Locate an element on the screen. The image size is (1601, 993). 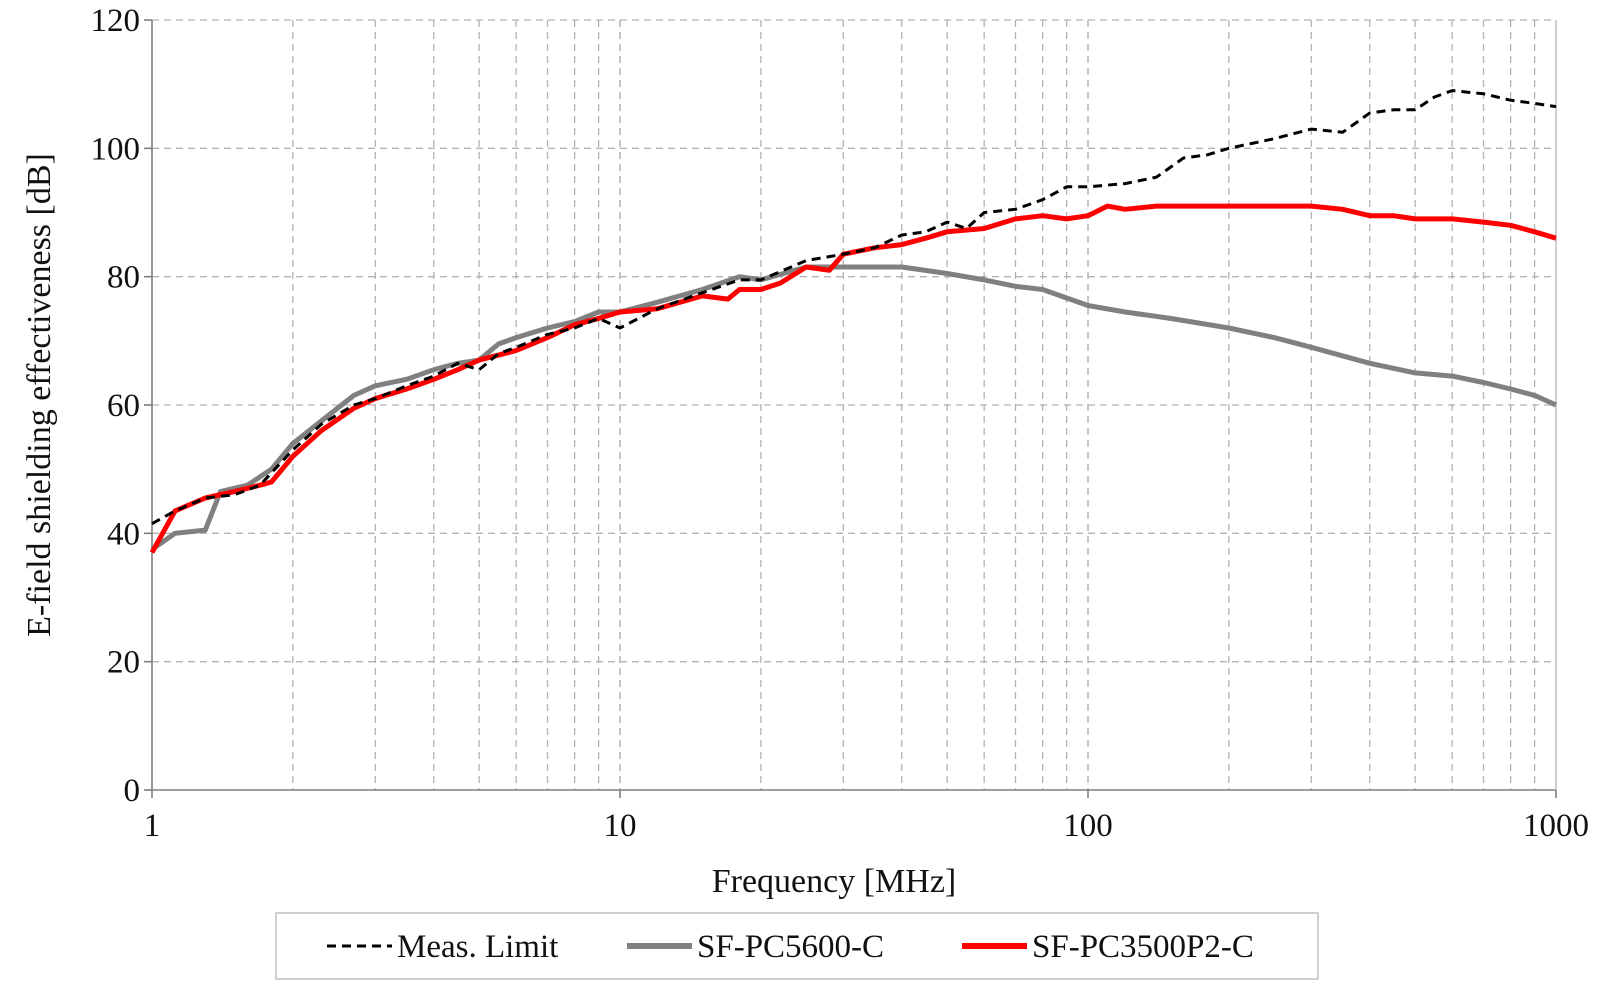
legend-item-meas-limit: Meas. Limit is located at coordinates (442, 947).